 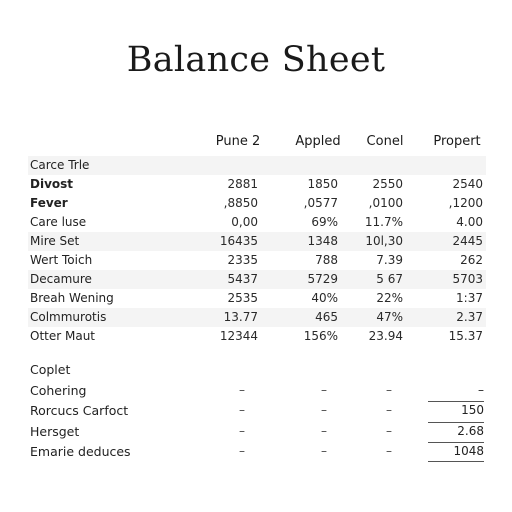 What do you see at coordinates (469, 298) in the screenshot?
I see `table-cell: 1:37` at bounding box center [469, 298].